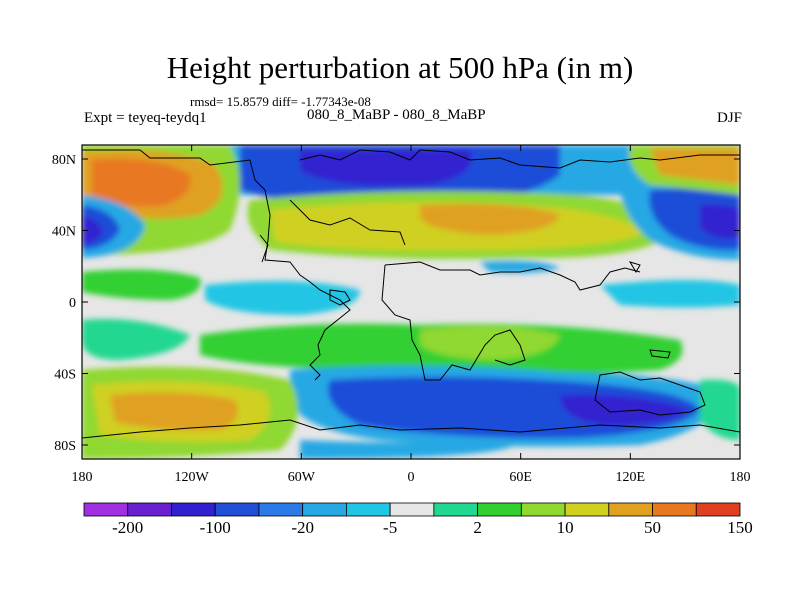 This screenshot has width=800, height=600. I want to click on colorbar-label: 150, so click(740, 527).